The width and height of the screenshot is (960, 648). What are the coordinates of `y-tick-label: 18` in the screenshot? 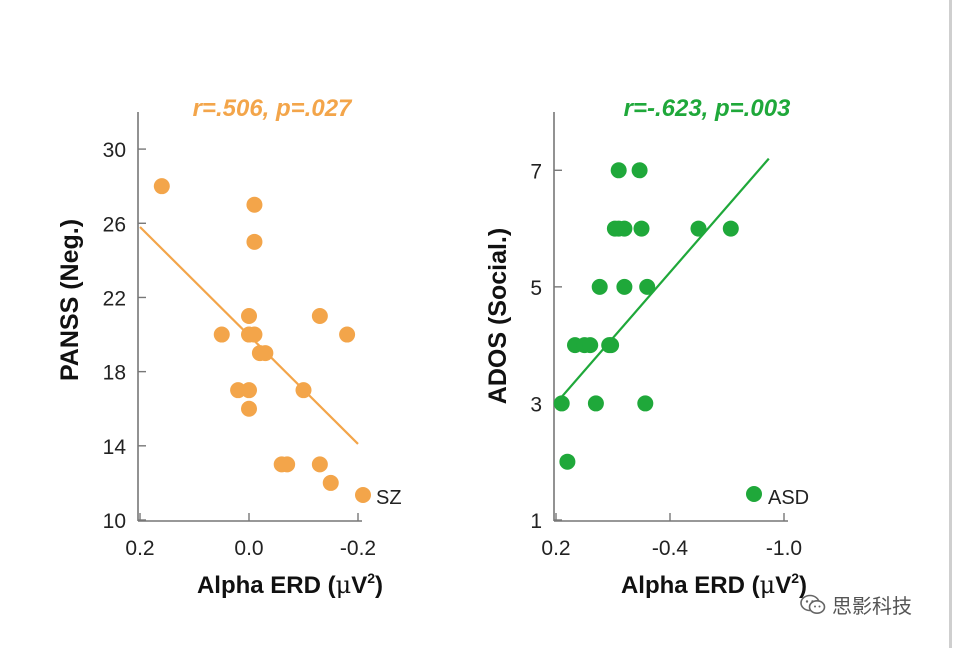 It's located at (114, 373).